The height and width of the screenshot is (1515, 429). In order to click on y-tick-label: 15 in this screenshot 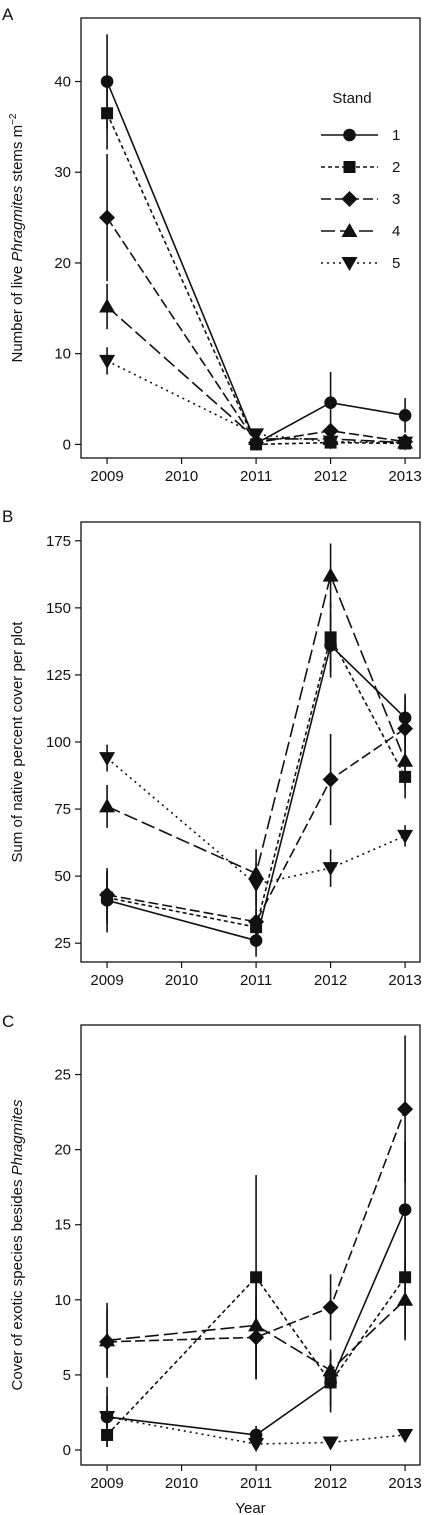, I will do `click(62, 1225)`.